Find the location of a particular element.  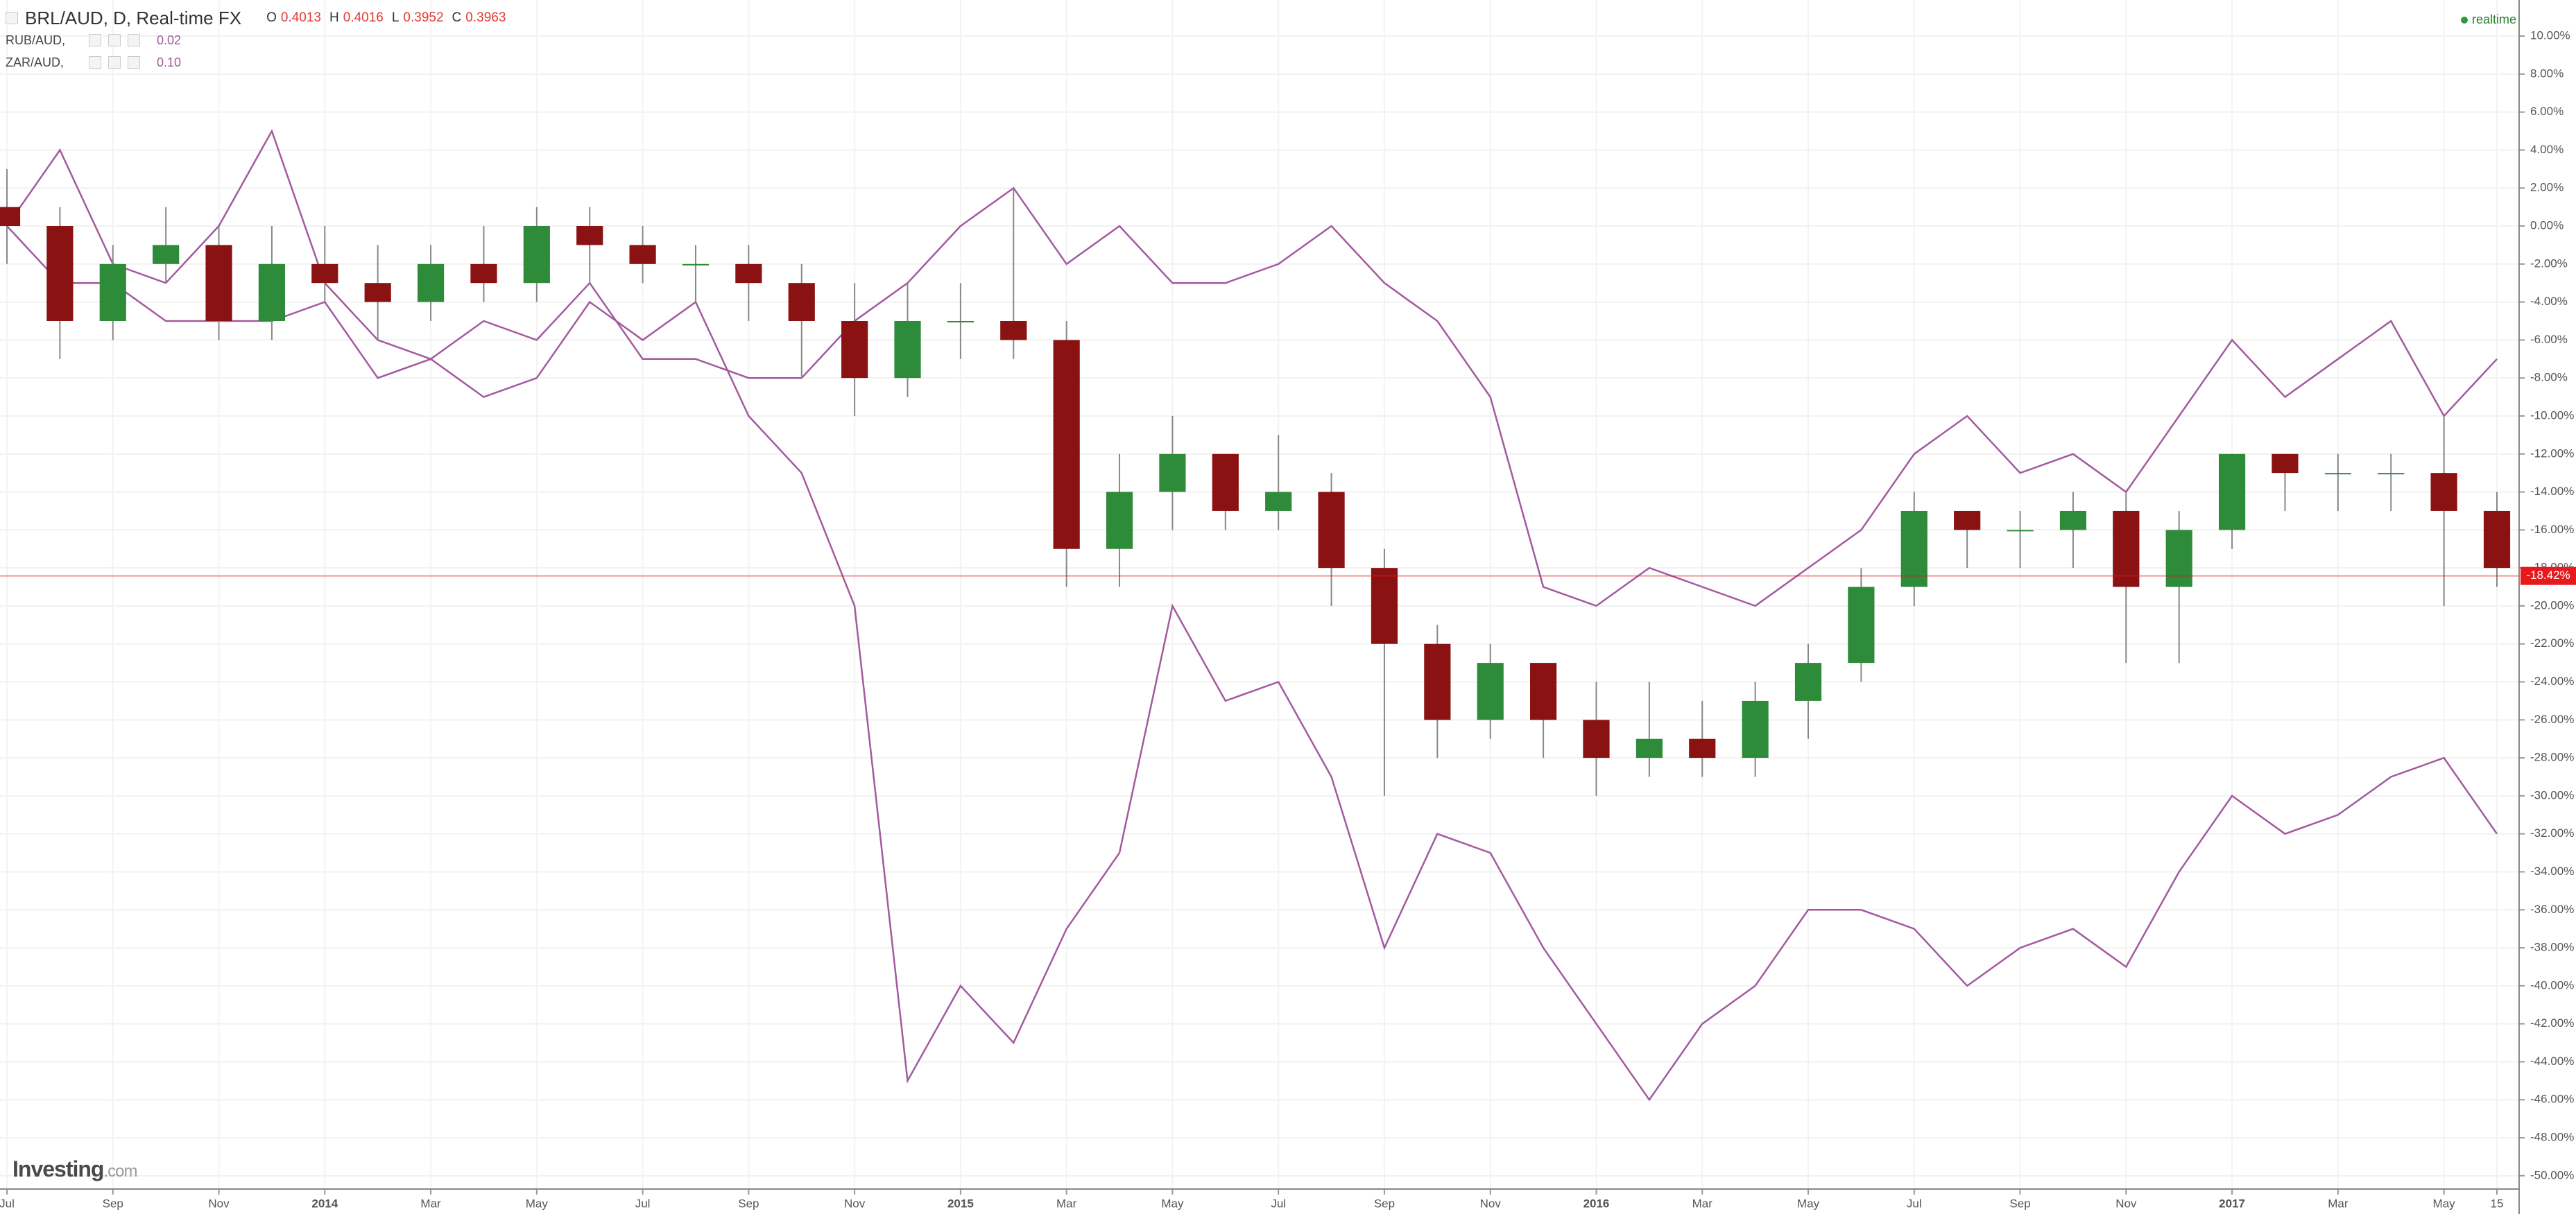

y-tick-label: 10.00% is located at coordinates (2550, 35).